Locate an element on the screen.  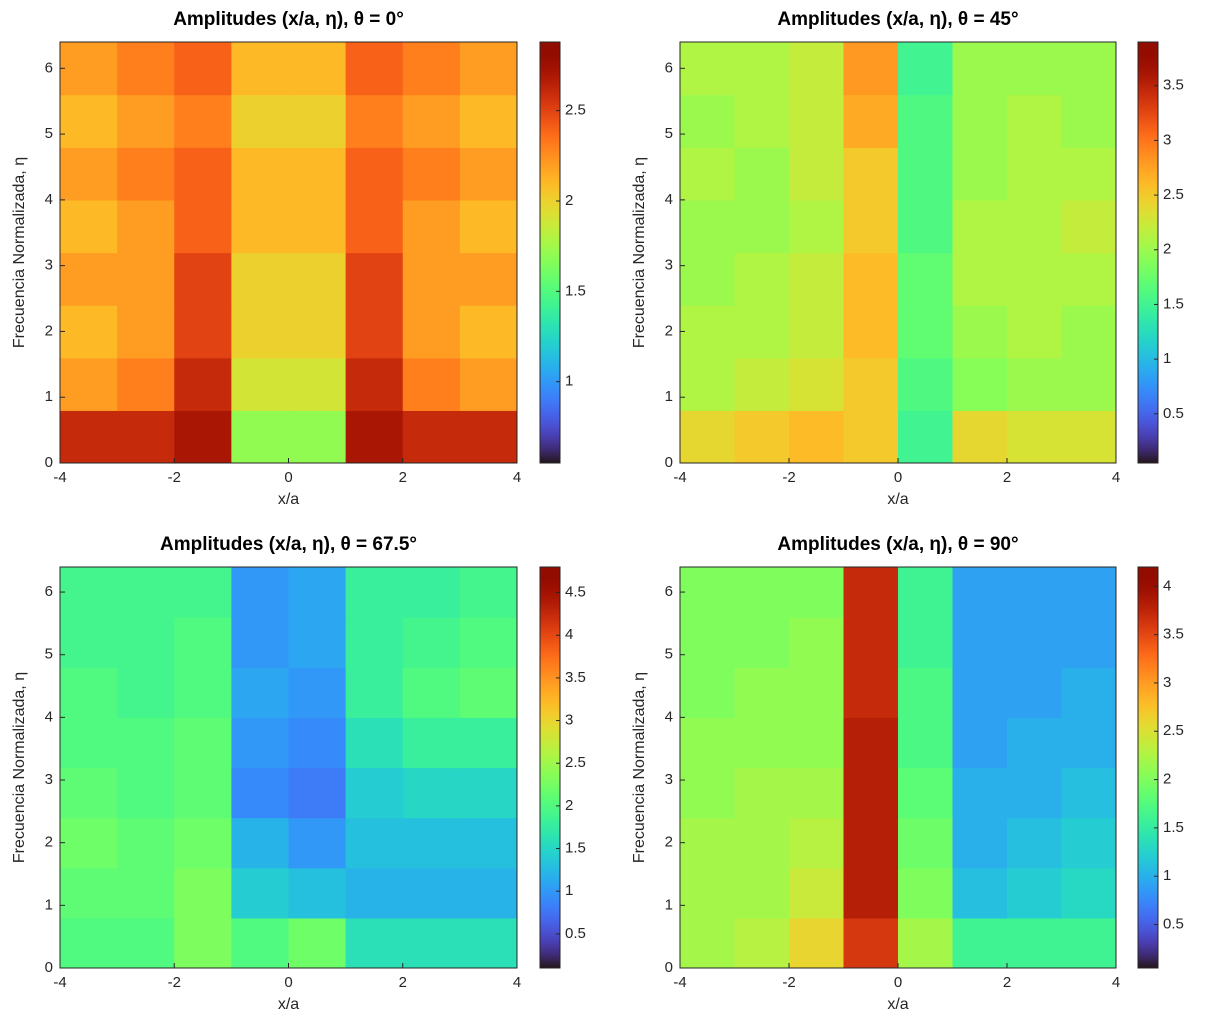
colorbar-tick-label: 2 is located at coordinates (569, 805).